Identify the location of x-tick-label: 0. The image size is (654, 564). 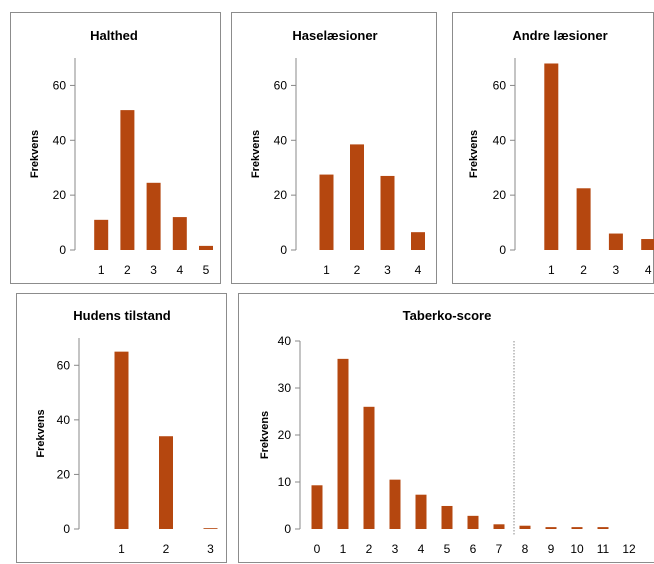
(317, 549).